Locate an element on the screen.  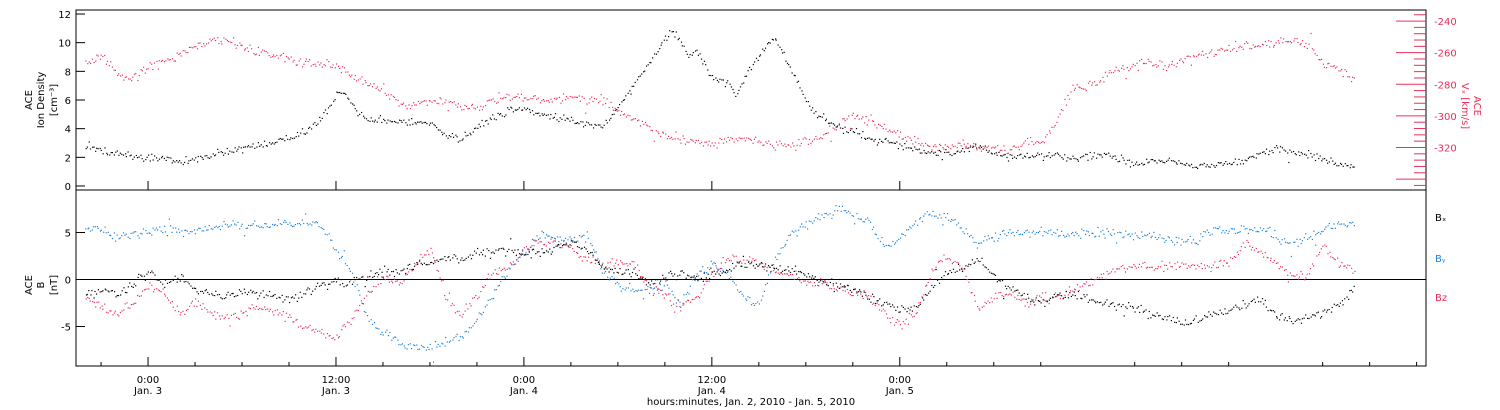
right-y-axis-label-line: ACE is located at coordinates (1476, 106).